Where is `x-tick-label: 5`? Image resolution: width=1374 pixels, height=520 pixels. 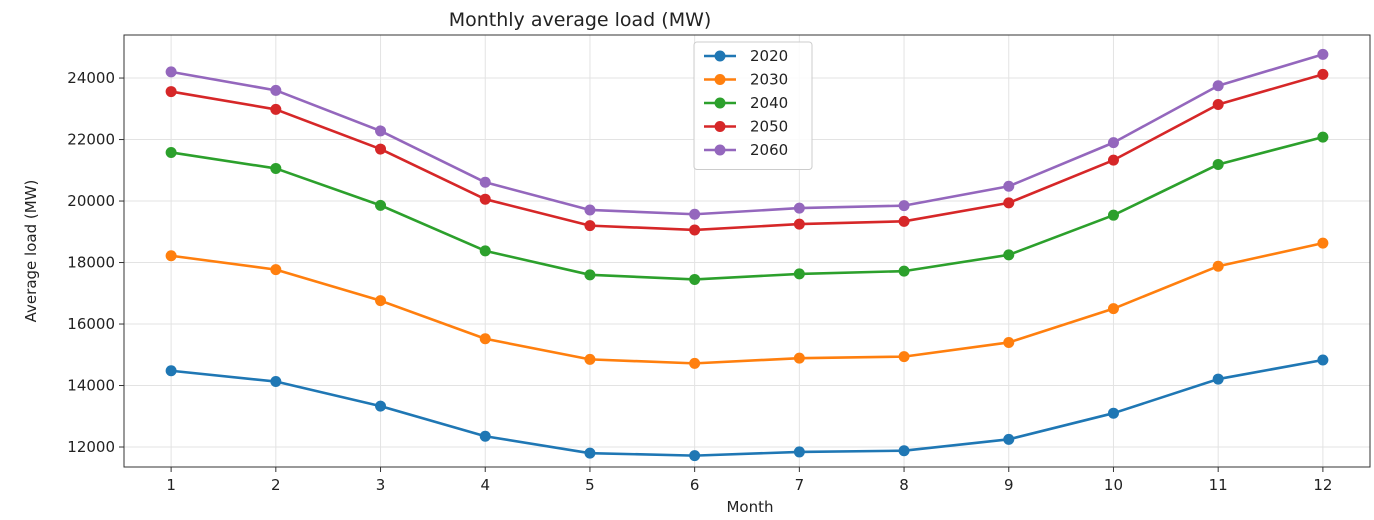
x-tick-label: 5 is located at coordinates (590, 485).